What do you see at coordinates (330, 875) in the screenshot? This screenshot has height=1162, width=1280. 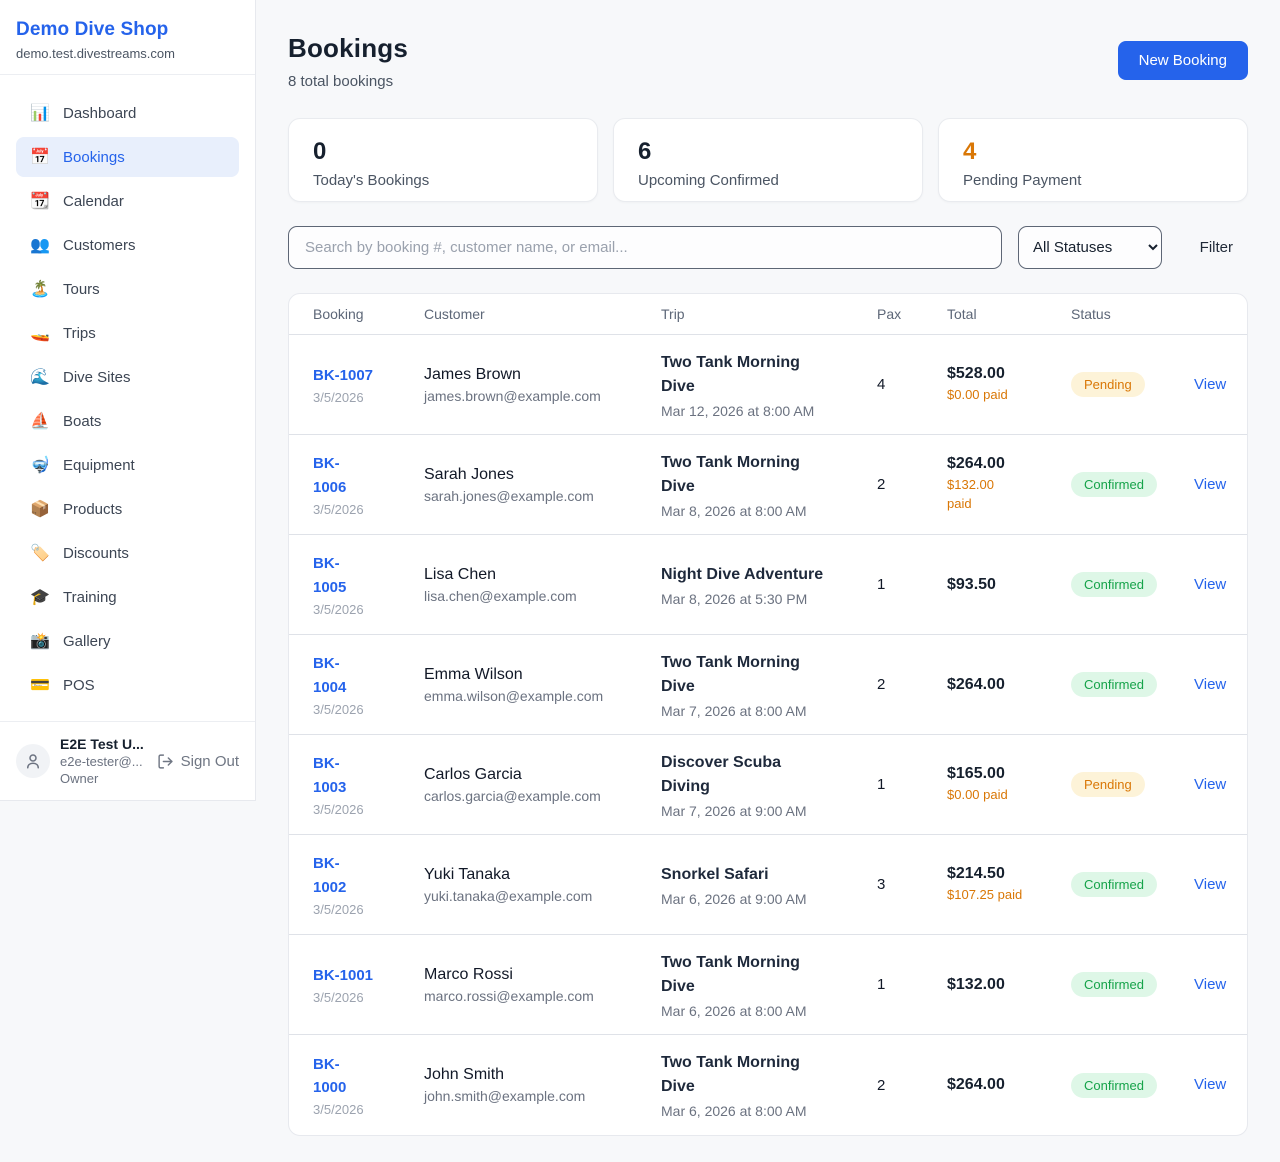 I see `booking-id-link: BK- 1002` at bounding box center [330, 875].